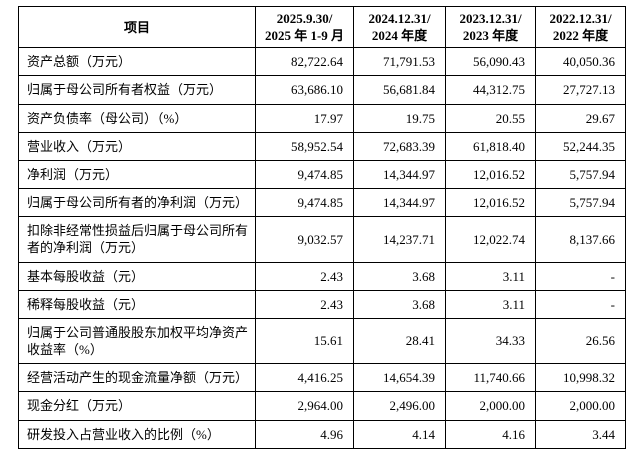 The width and height of the screenshot is (639, 452). What do you see at coordinates (399, 341) in the screenshot?
I see `cell-value: 28.41` at bounding box center [399, 341].